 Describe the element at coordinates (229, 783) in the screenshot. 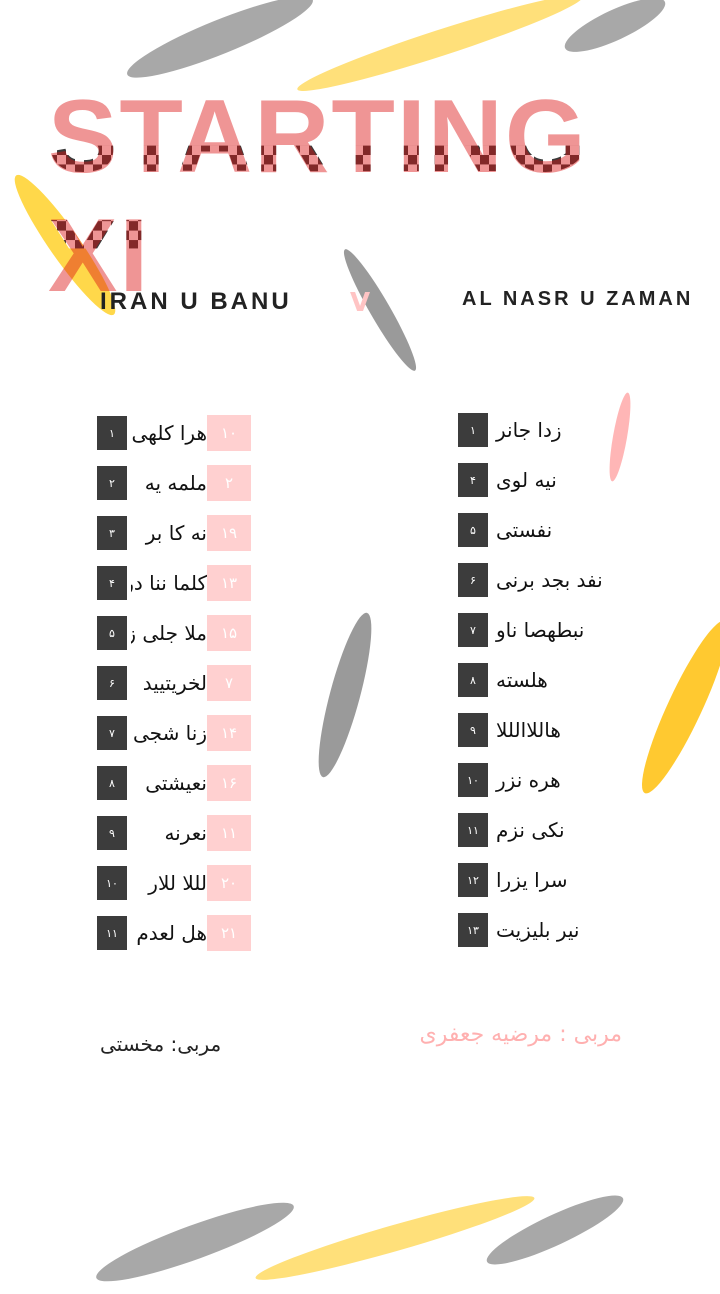

I see `shirt-number: ۱۶` at that location.